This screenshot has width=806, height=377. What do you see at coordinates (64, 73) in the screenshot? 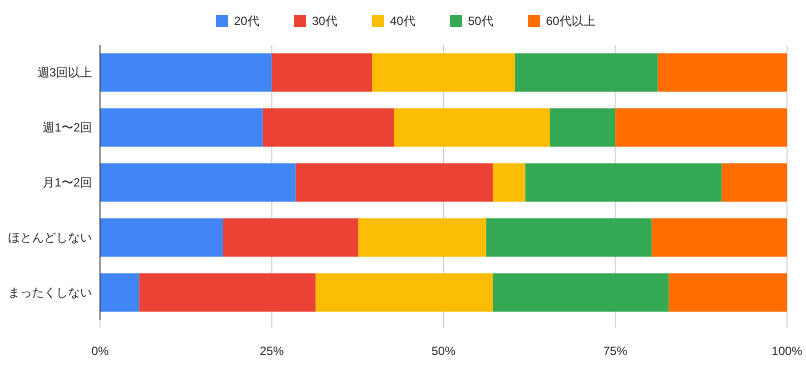
I see `y-tick-label: 週3回以上` at bounding box center [64, 73].